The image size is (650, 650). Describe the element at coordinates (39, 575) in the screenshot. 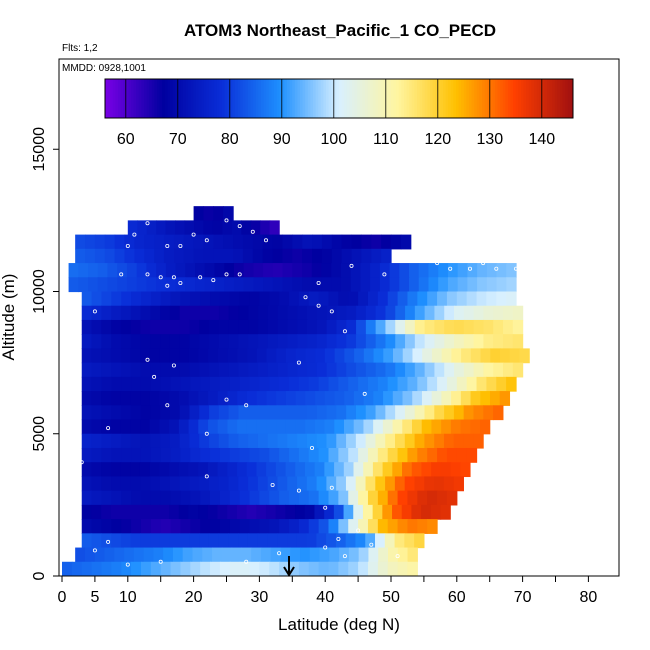

I see `y-tick-label: 0` at that location.